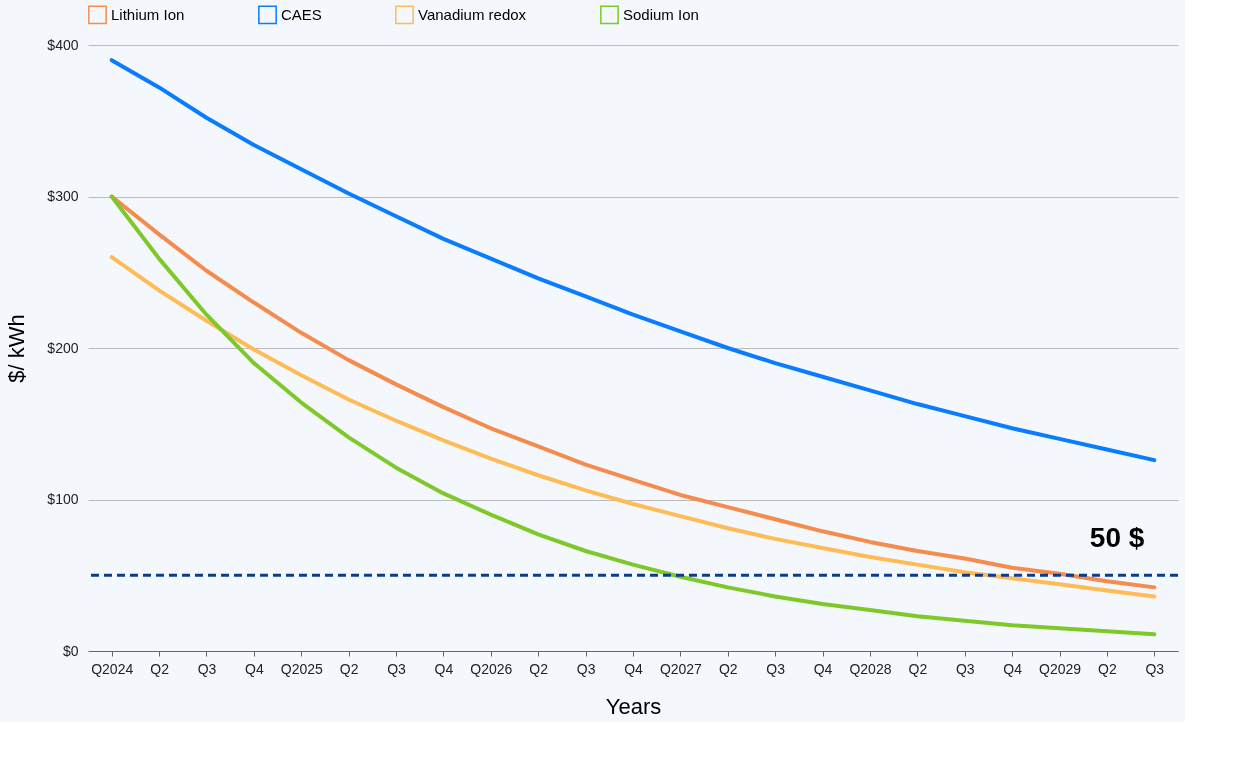  What do you see at coordinates (661, 14) in the screenshot?
I see `legend-label: Sodium Ion` at bounding box center [661, 14].